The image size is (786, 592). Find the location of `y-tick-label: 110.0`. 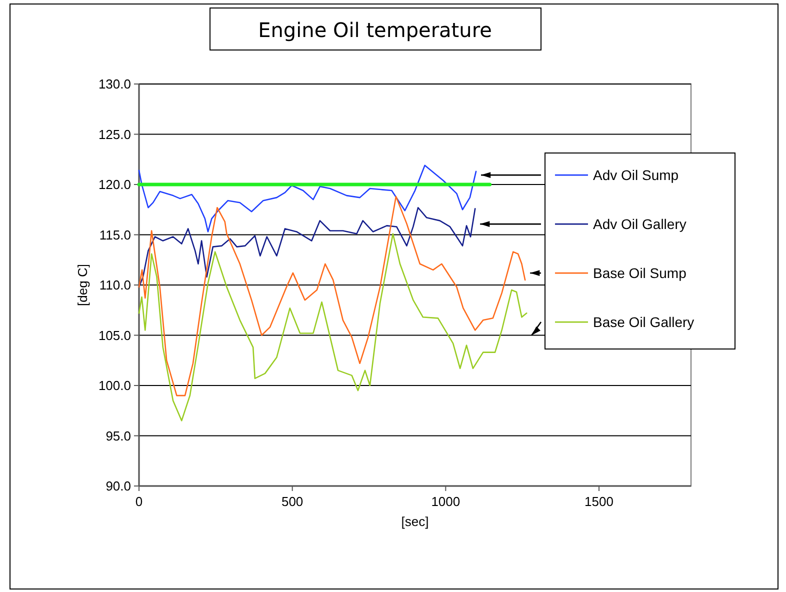

y-tick-label: 110.0 is located at coordinates (115, 285).